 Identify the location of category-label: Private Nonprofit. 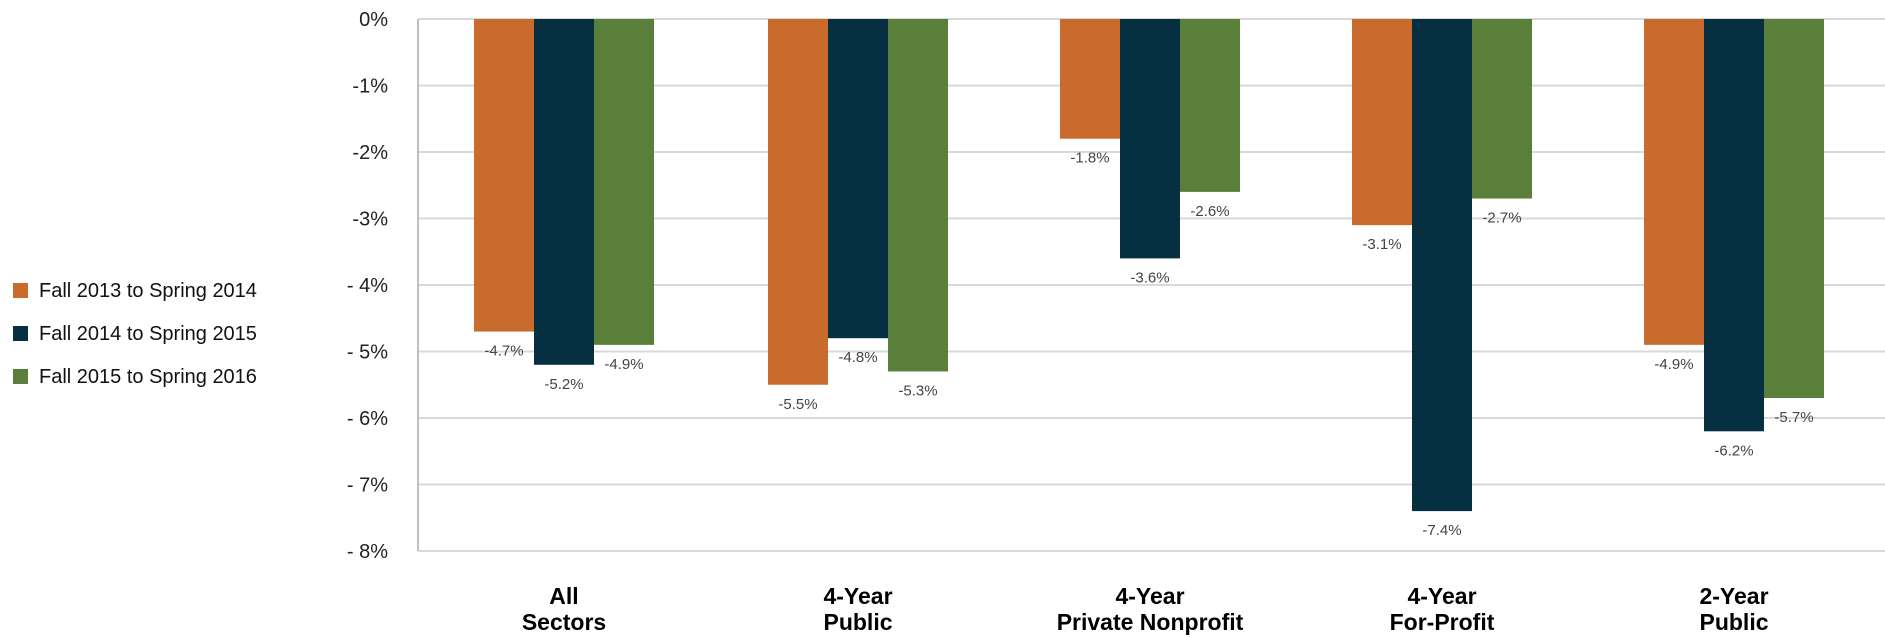
(1150, 622).